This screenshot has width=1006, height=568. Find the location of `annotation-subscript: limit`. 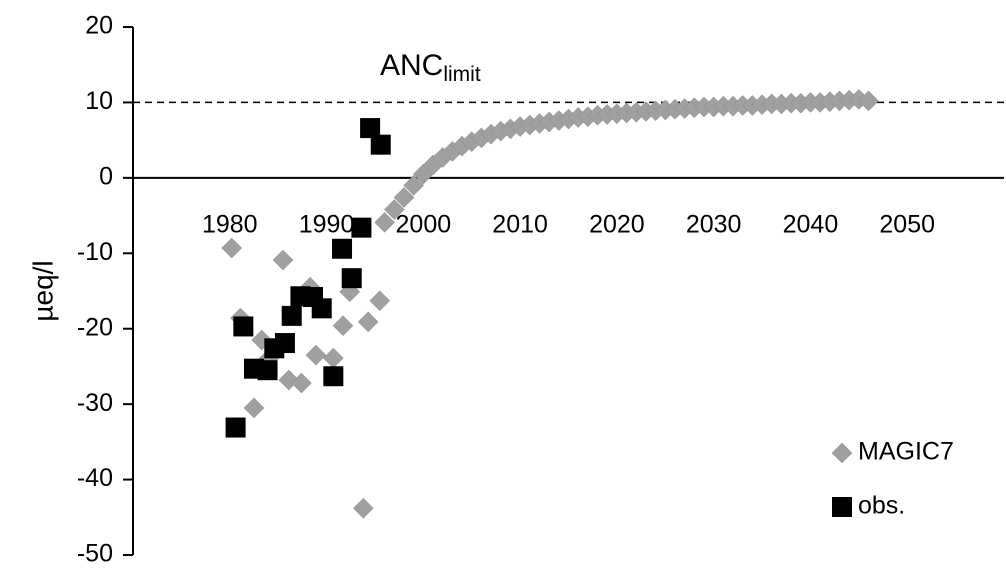

annotation-subscript: limit is located at coordinates (461, 74).